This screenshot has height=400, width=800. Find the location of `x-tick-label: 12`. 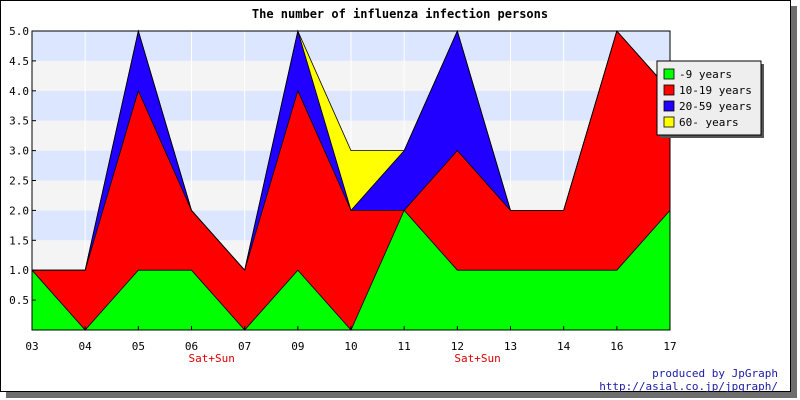

x-tick-label: 12 is located at coordinates (457, 346).